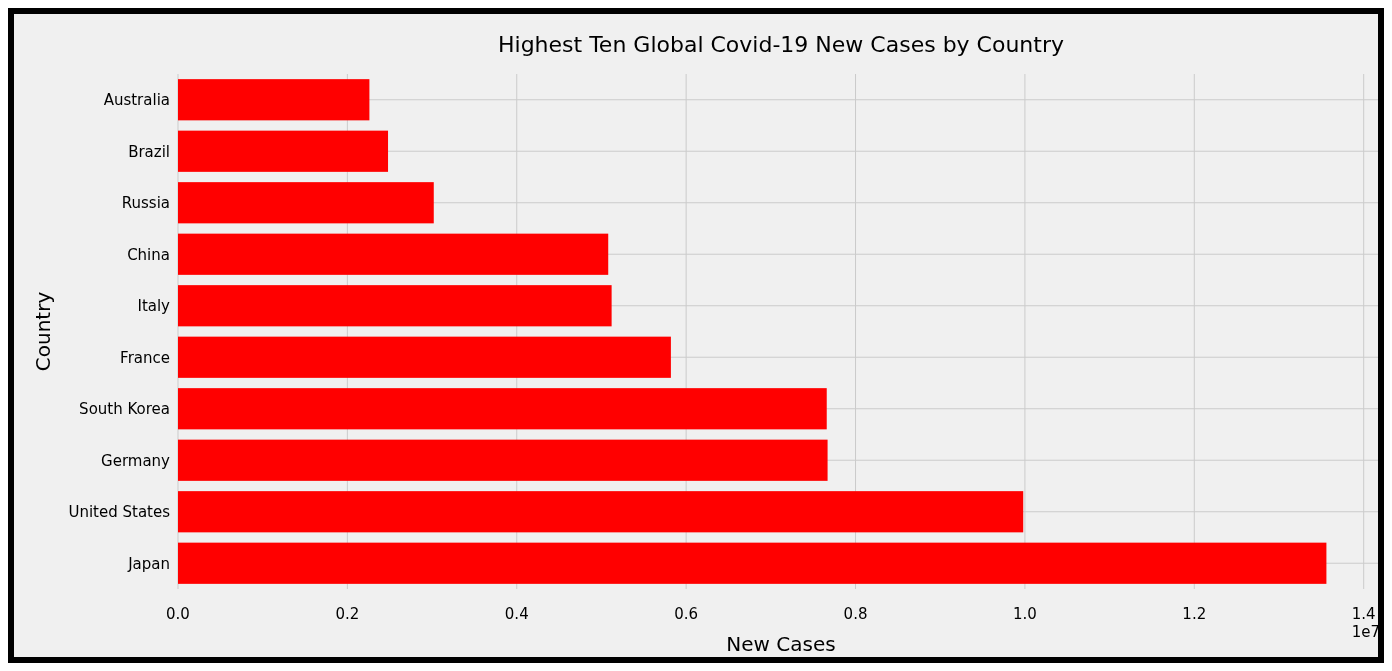 Image resolution: width=1392 pixels, height=671 pixels. Describe the element at coordinates (154, 306) in the screenshot. I see `y-tick-label: Italy` at that location.